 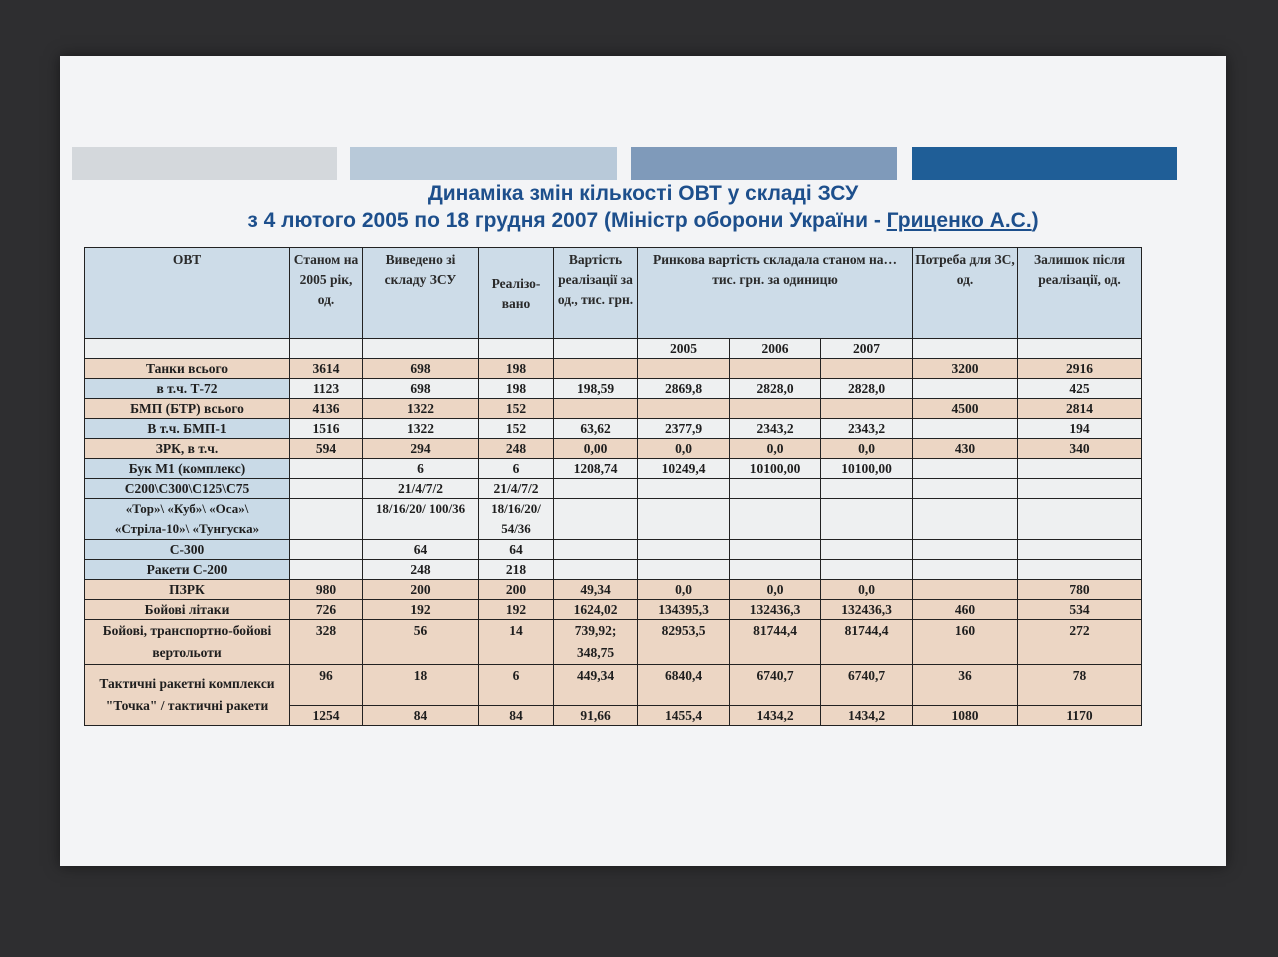 What do you see at coordinates (683, 642) in the screenshot?
I see `cell-market-2005: 82953,5` at bounding box center [683, 642].